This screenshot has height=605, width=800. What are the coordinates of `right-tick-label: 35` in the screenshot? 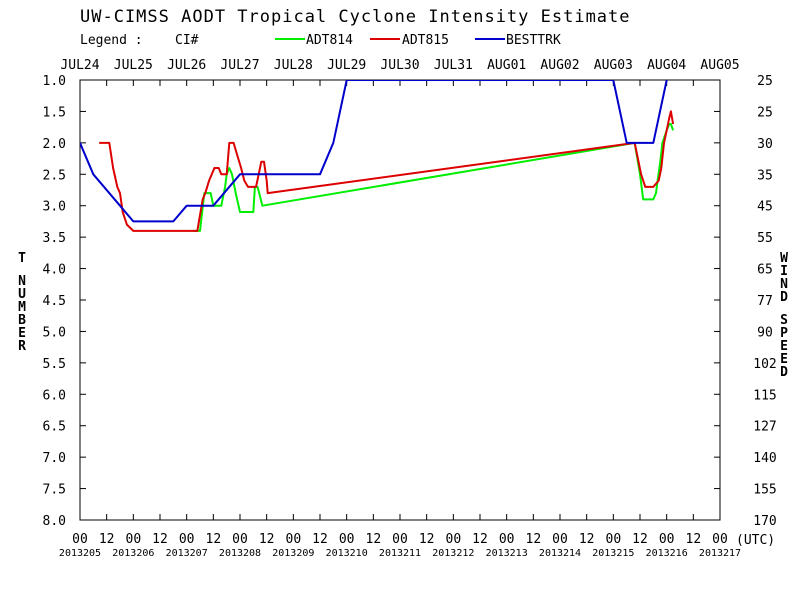 It's located at (765, 175).